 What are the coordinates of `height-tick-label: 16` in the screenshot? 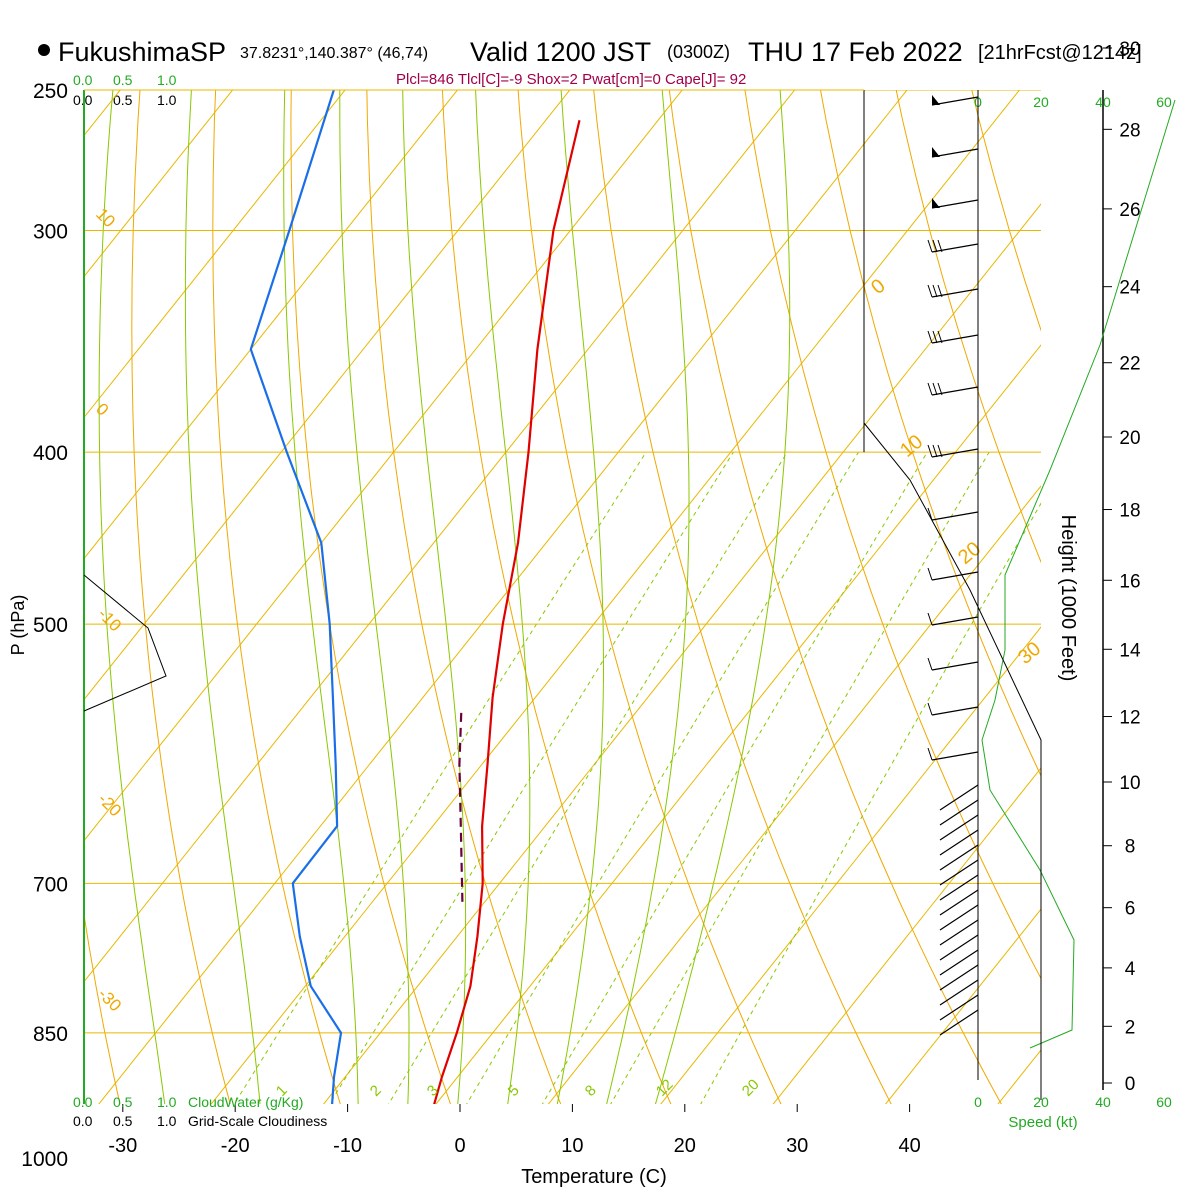 It's located at (1129, 581).